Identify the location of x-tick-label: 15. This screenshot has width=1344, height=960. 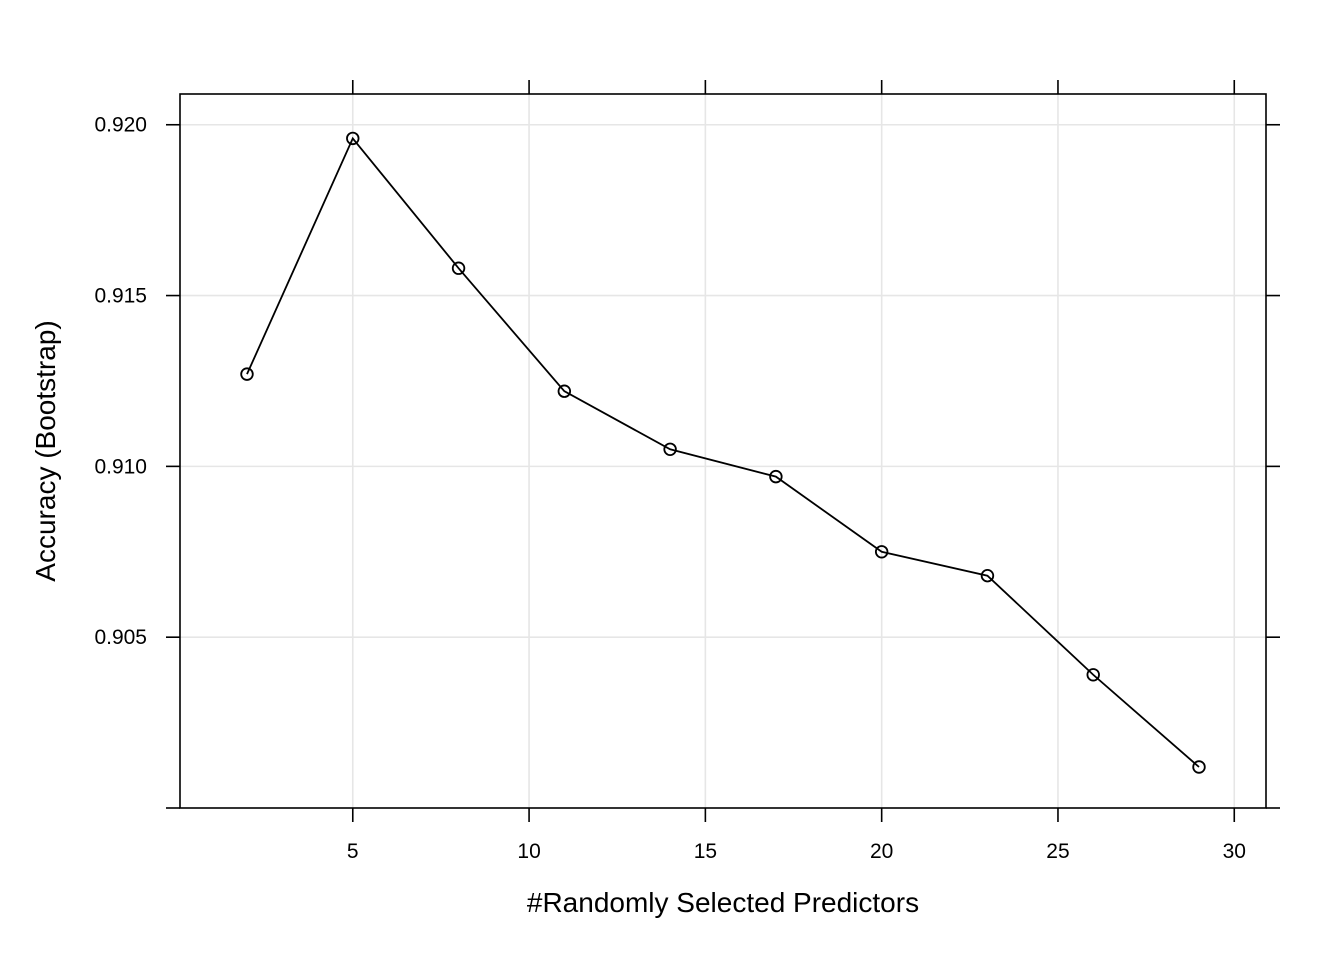
(705, 851).